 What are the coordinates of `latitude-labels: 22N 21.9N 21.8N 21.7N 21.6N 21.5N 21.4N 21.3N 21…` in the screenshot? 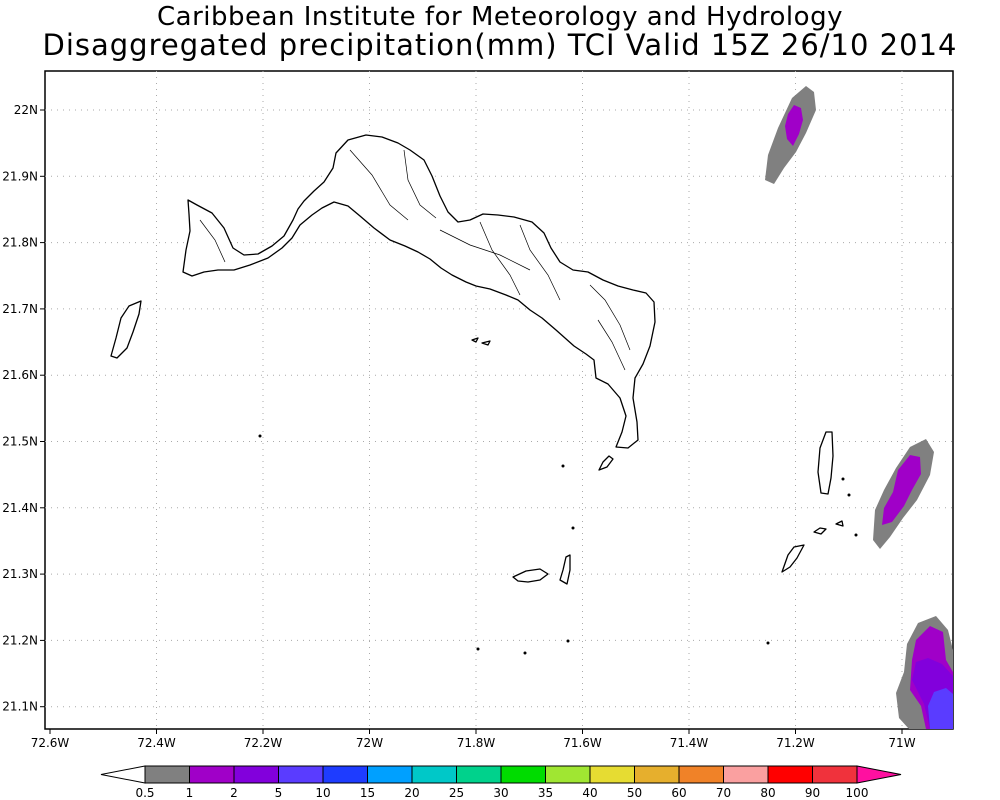 It's located at (23, 408).